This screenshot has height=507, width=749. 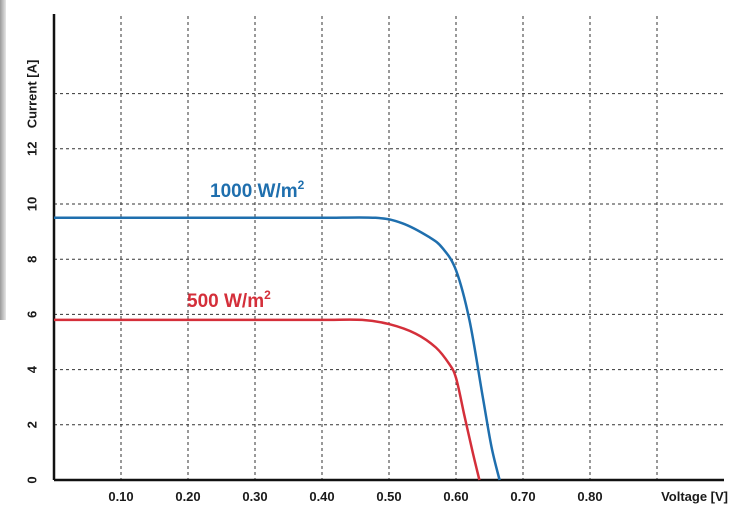 What do you see at coordinates (229, 300) in the screenshot?
I see `series-label-1: 500 W/m2` at bounding box center [229, 300].